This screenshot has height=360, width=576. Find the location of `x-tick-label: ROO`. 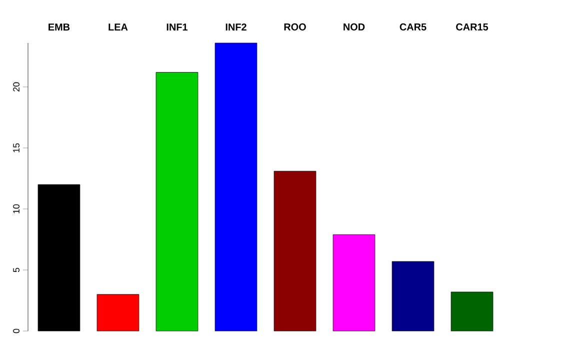

x-tick-label: ROO is located at coordinates (295, 26).